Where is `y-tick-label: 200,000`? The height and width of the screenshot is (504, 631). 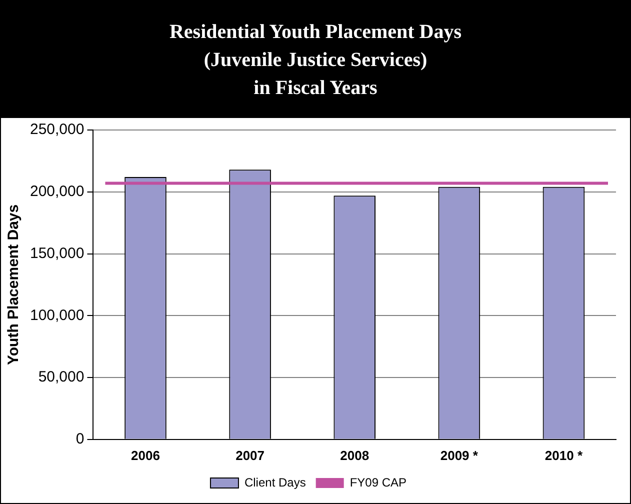
y-tick-label: 200,000 is located at coordinates (57, 191).